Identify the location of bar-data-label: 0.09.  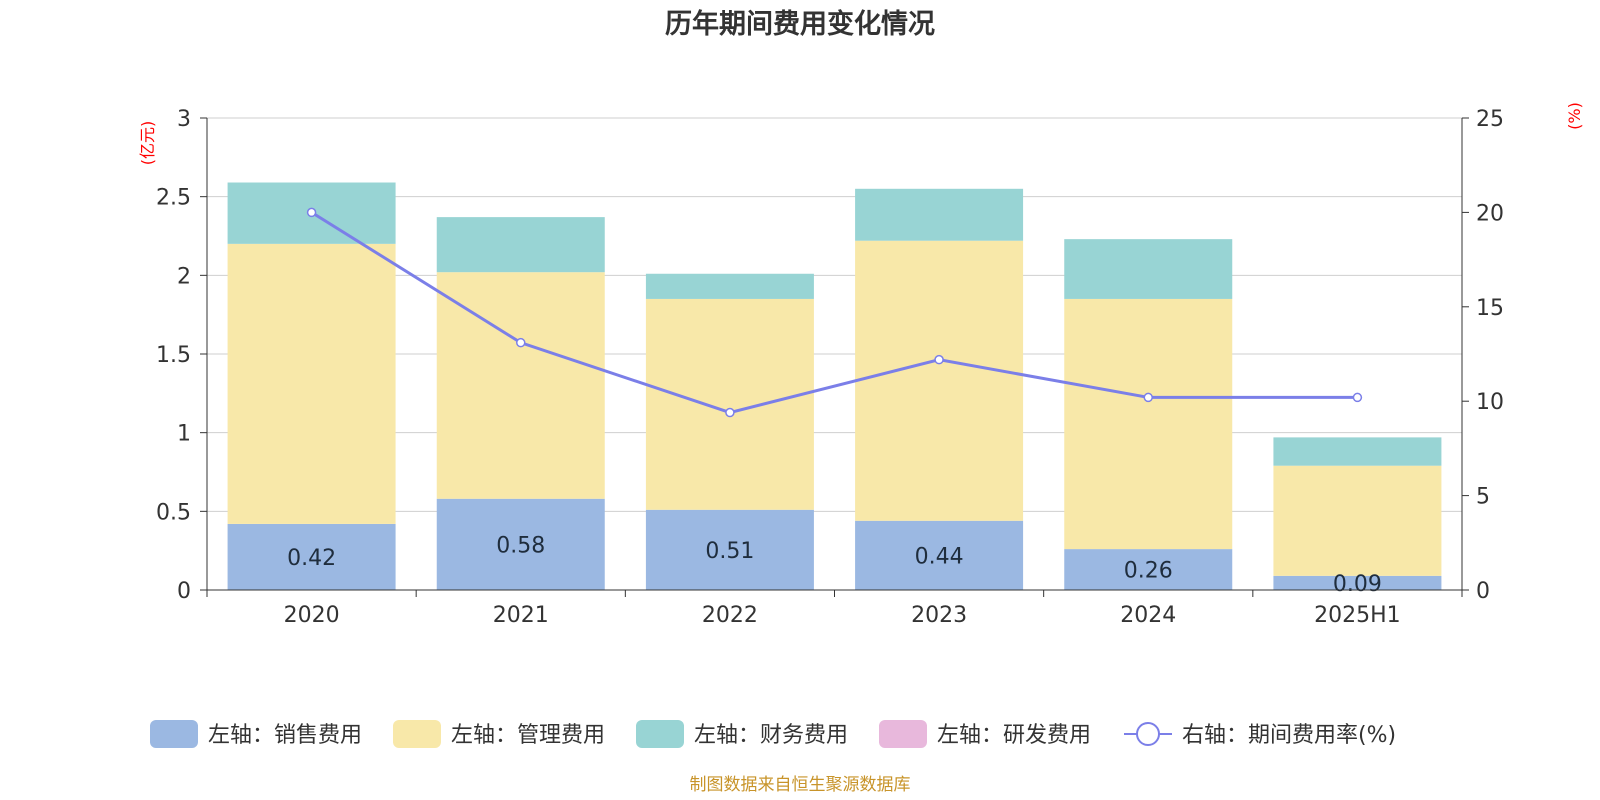
(1357, 584).